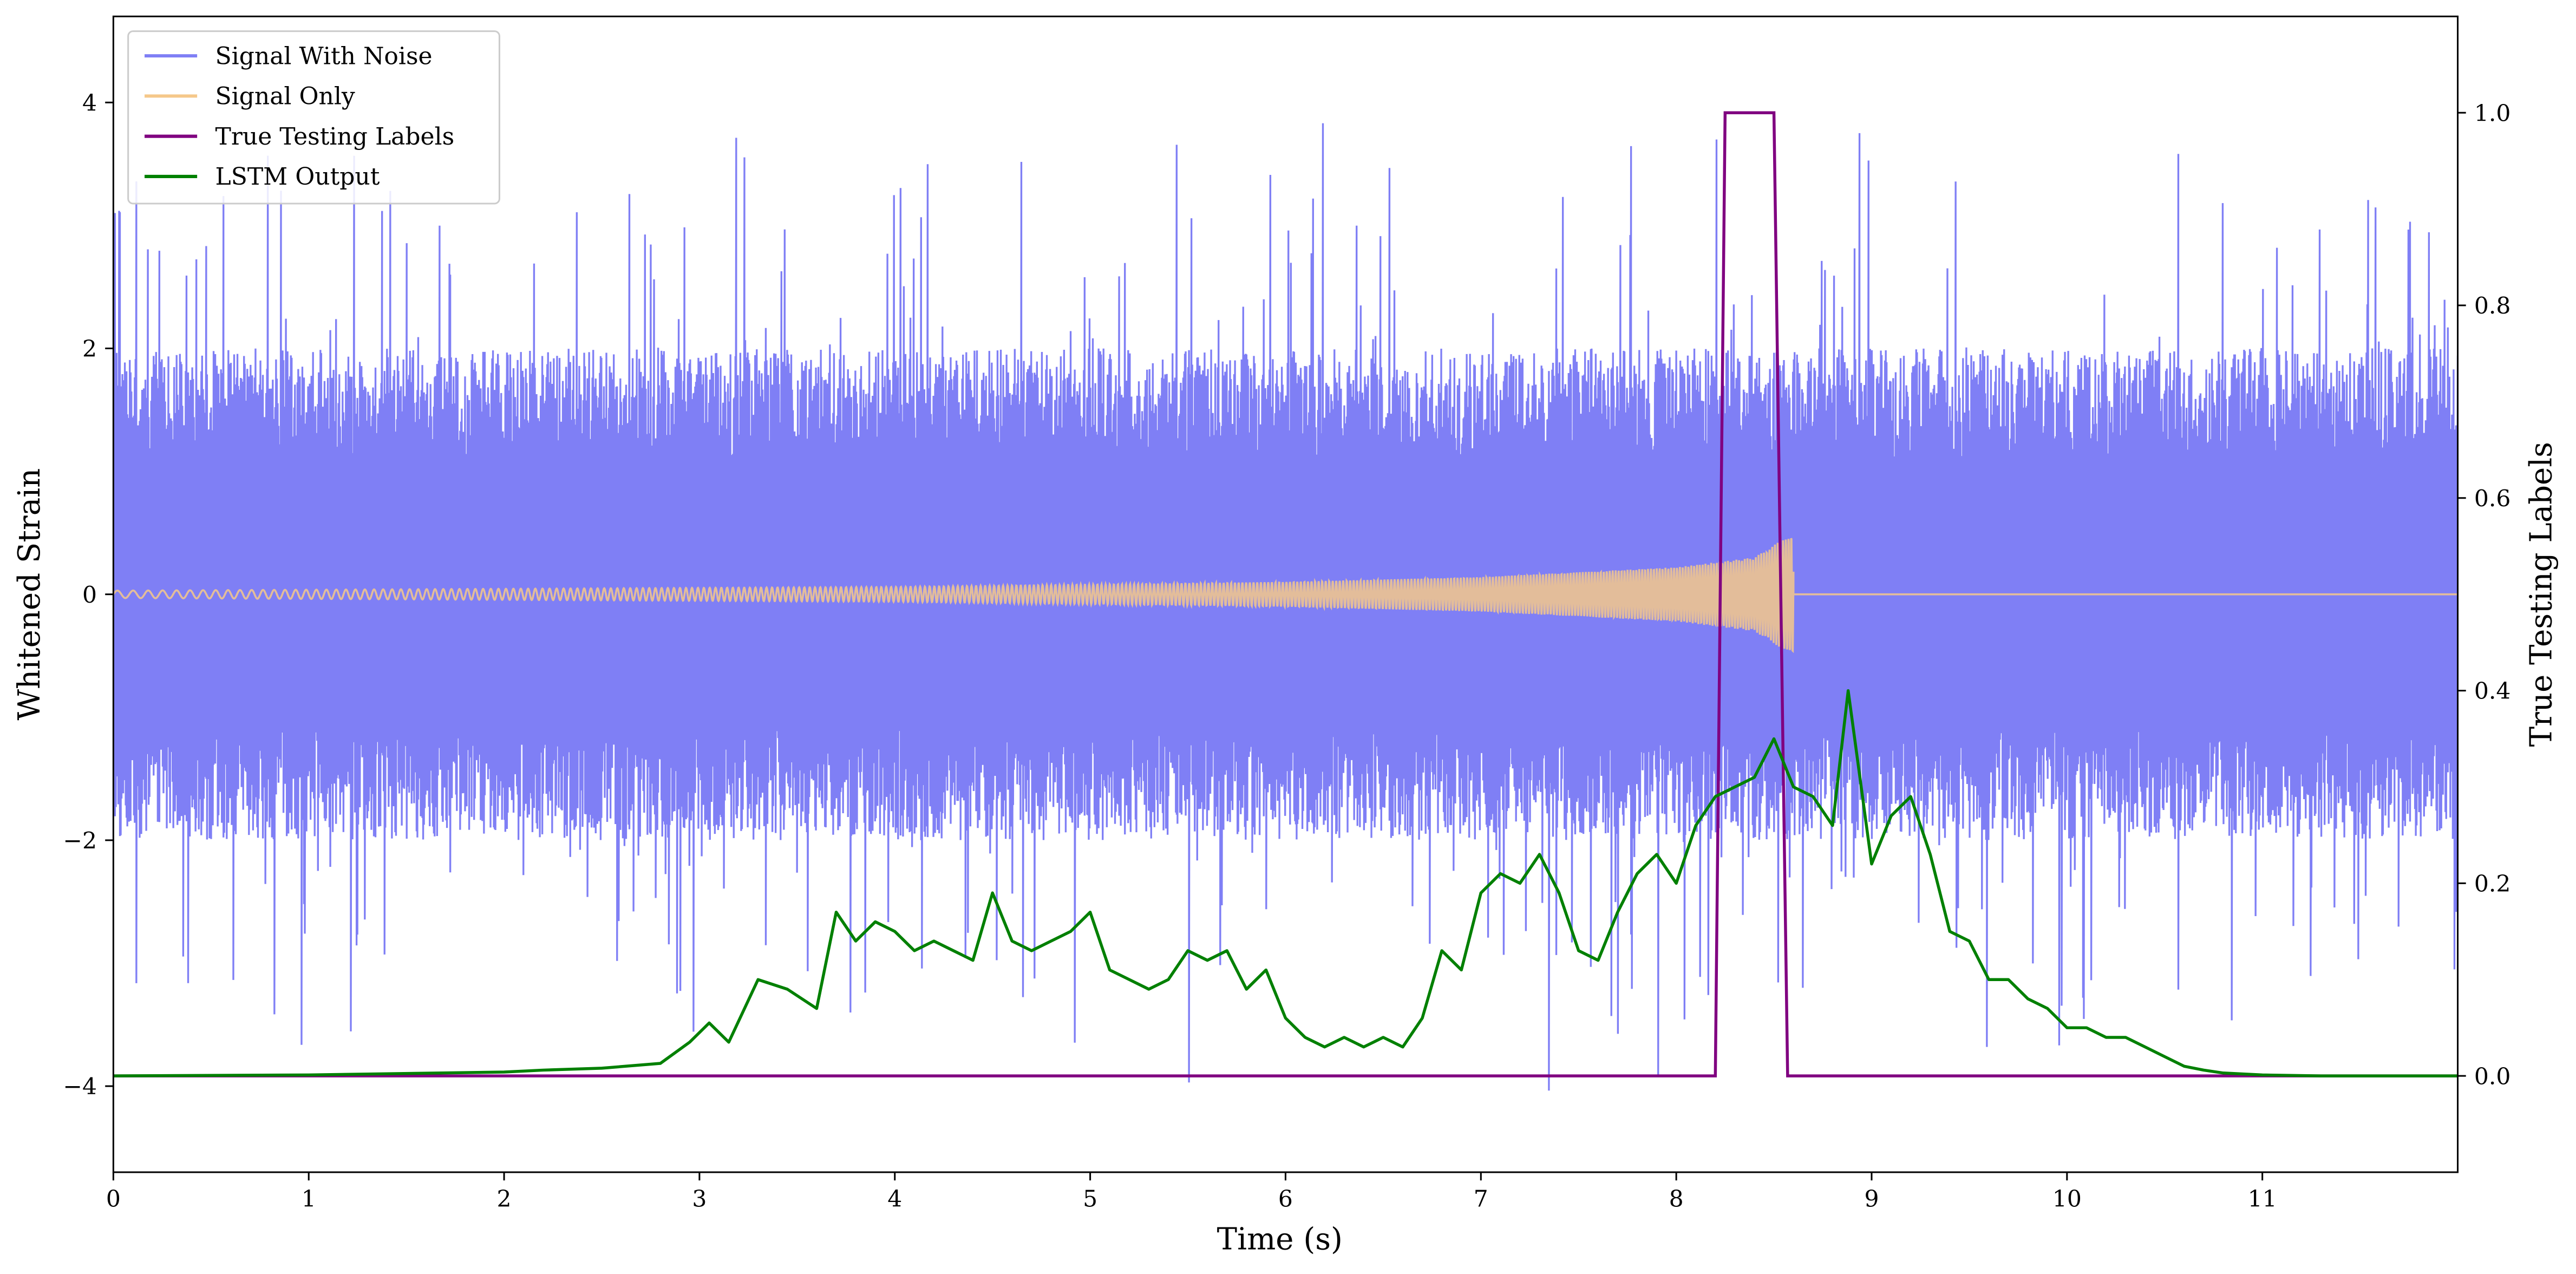 The image size is (2576, 1274). Describe the element at coordinates (2492, 113) in the screenshot. I see `y2-tick-label: 1.0` at that location.